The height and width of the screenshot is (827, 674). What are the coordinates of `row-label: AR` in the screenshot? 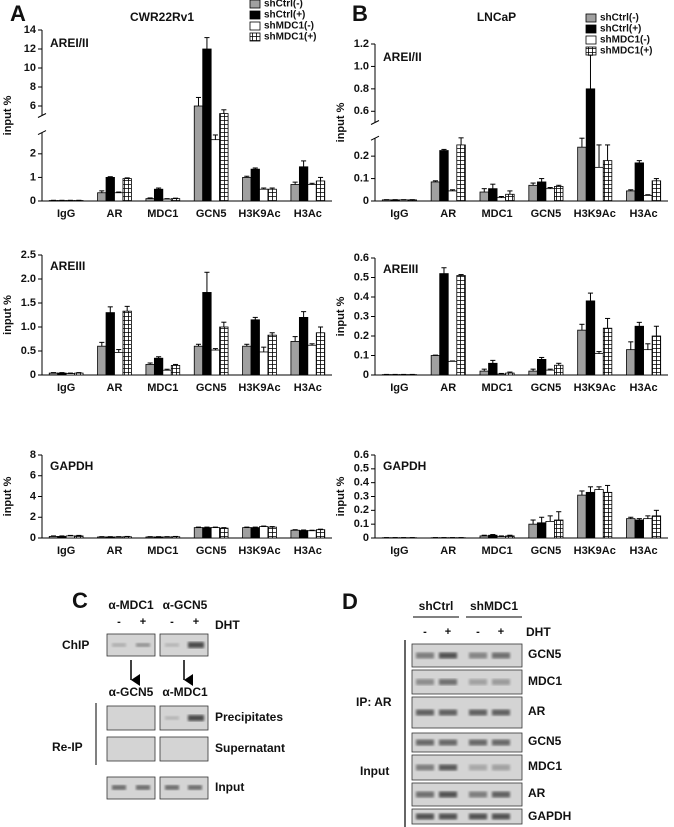 It's located at (537, 711).